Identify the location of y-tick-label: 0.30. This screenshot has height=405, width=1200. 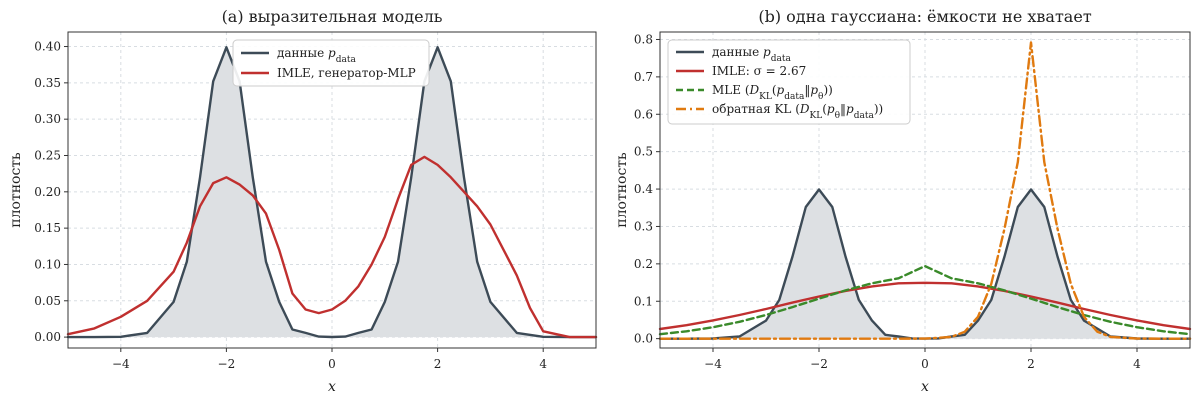
(47, 119).